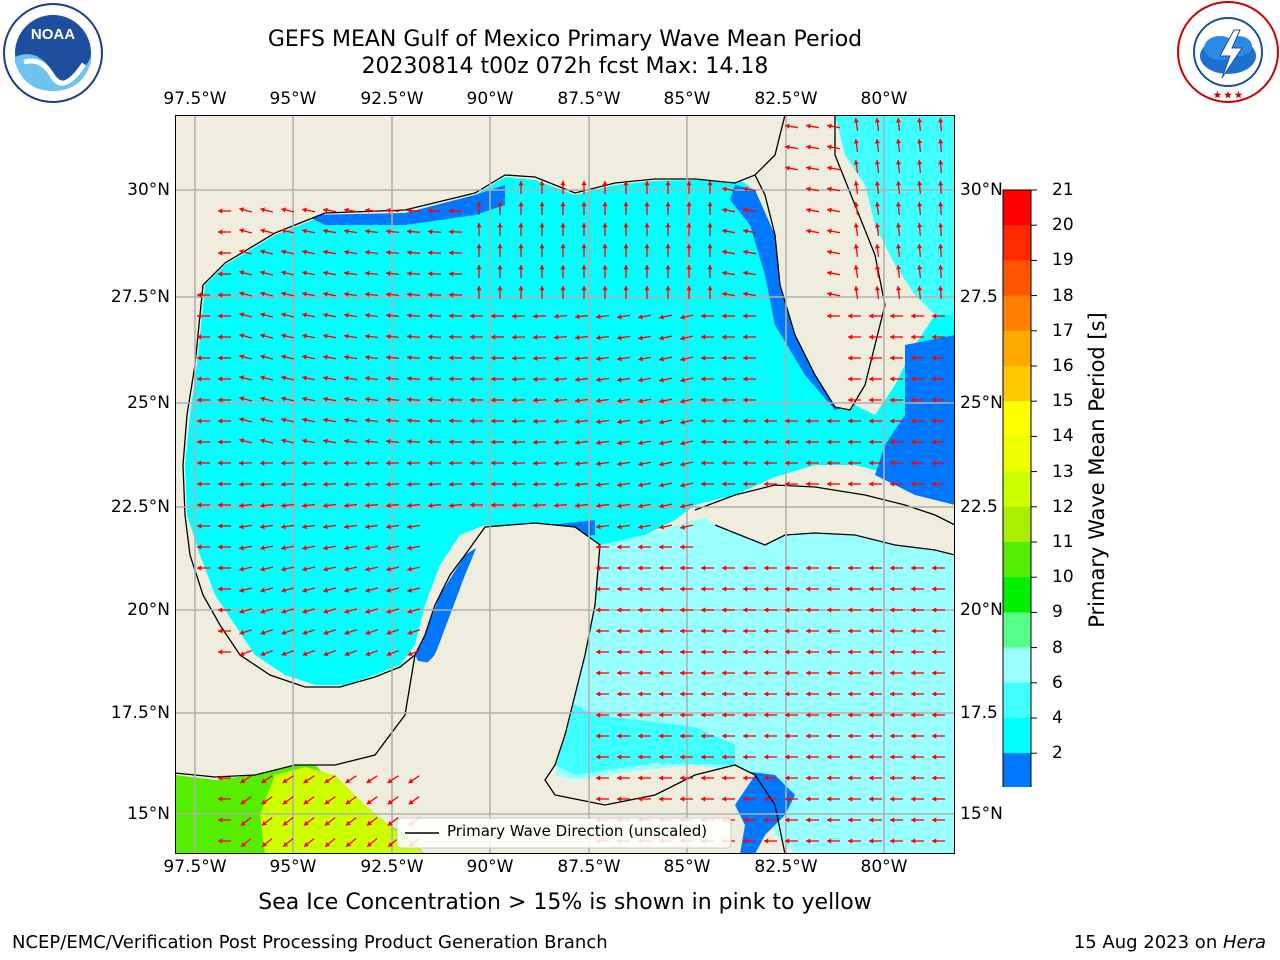 This screenshot has width=1280, height=960. Describe the element at coordinates (342, 810) in the screenshot. I see `pacific-yellow` at that location.